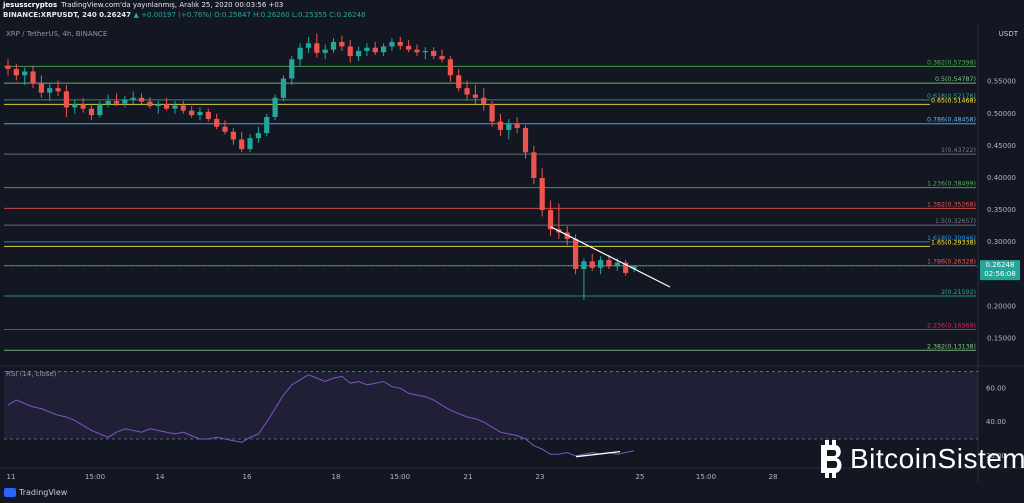  What do you see at coordinates (958, 150) in the screenshot?
I see `fib-level-label: 1(0.43722)` at bounding box center [958, 150].